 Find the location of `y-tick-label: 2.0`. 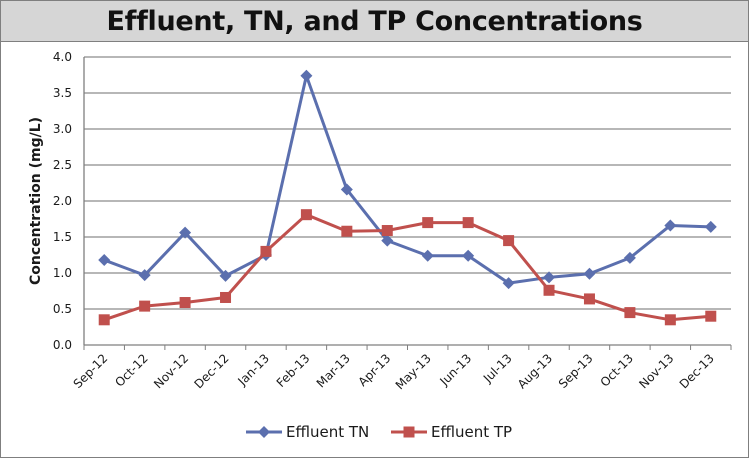

y-tick-label: 2.0 is located at coordinates (62, 201).